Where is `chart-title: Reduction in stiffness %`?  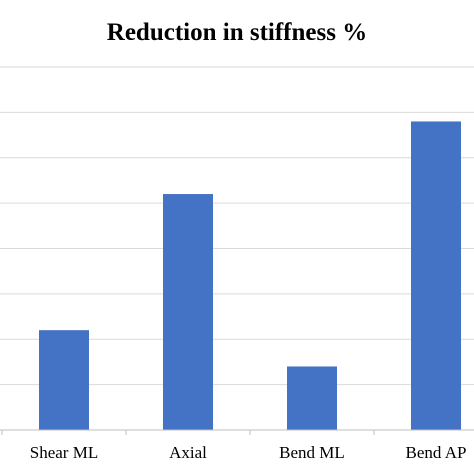 chart-title: Reduction in stiffness % is located at coordinates (237, 32).